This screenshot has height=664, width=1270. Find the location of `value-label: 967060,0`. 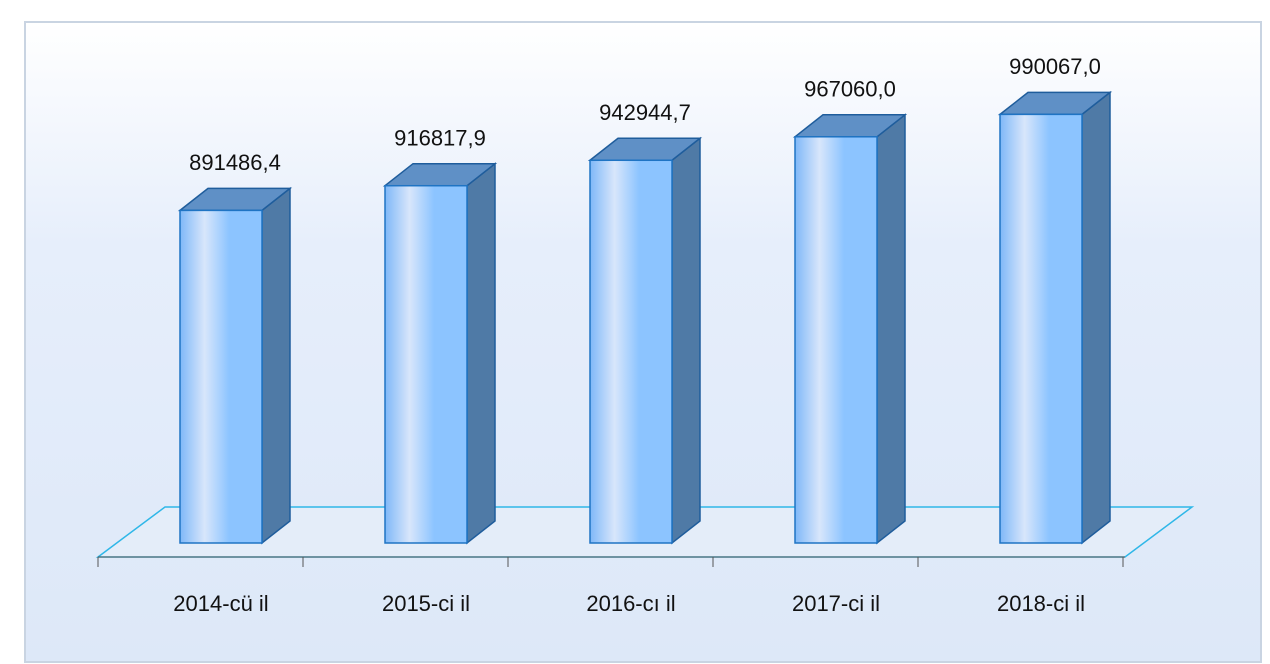

value-label: 967060,0 is located at coordinates (850, 89).